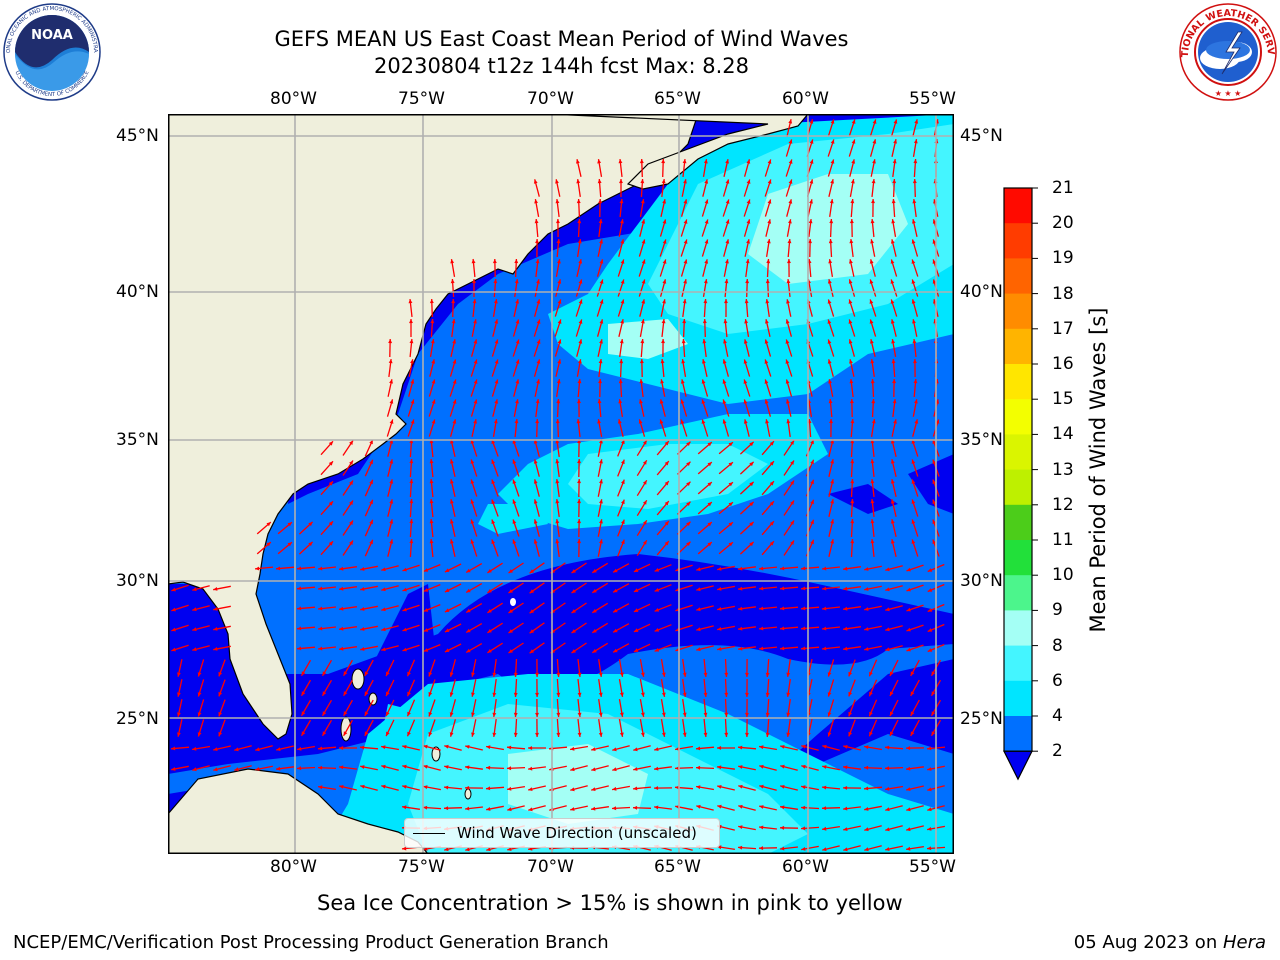  I want to click on lat-label-left-40n: 40°N, so click(137, 292).